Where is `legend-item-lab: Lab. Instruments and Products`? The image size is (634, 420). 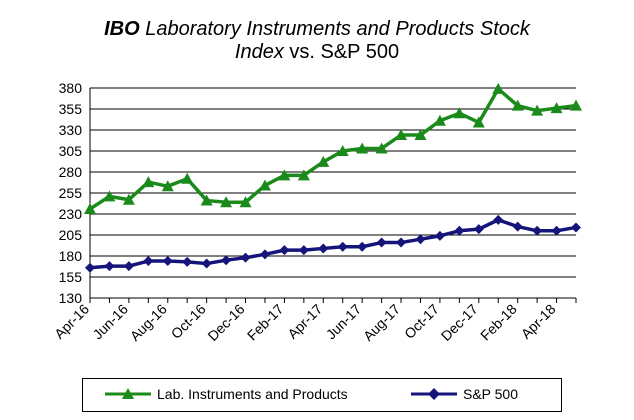
legend-item-lab: Lab. Instruments and Products is located at coordinates (226, 394).